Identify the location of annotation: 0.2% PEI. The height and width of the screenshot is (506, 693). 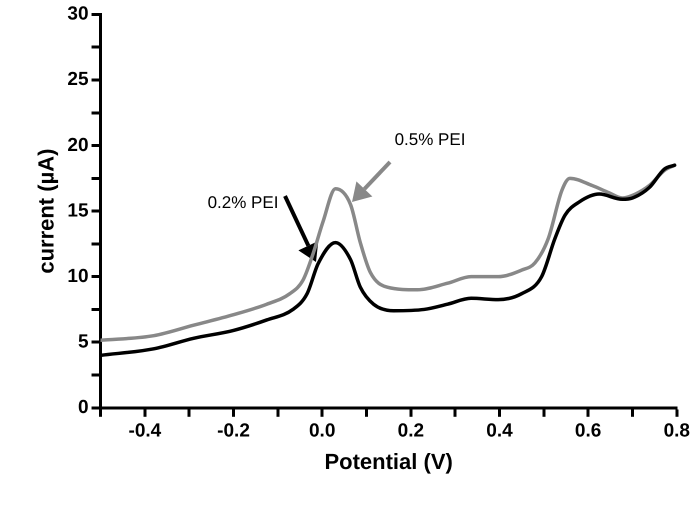
(243, 203).